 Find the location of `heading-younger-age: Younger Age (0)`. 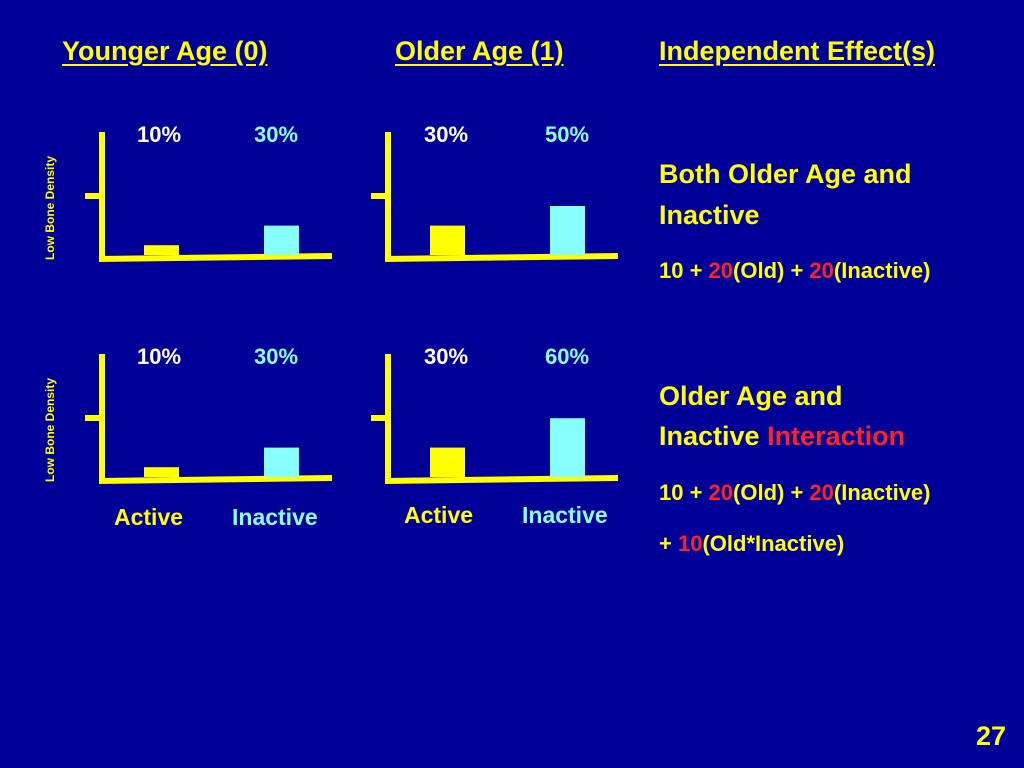

heading-younger-age: Younger Age (0) is located at coordinates (165, 51).